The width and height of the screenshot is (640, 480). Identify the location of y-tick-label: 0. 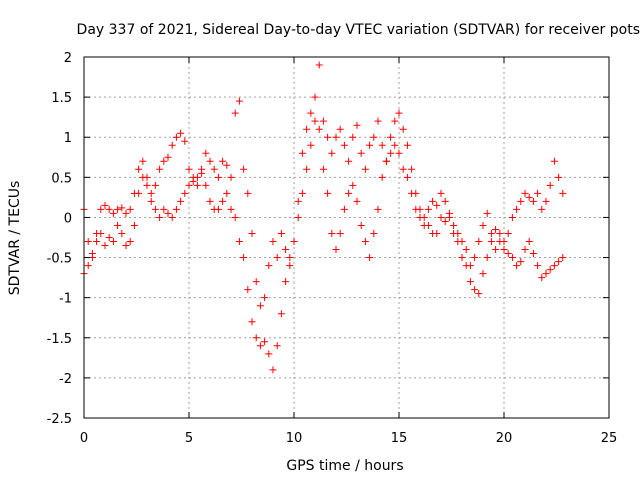
(68, 218).